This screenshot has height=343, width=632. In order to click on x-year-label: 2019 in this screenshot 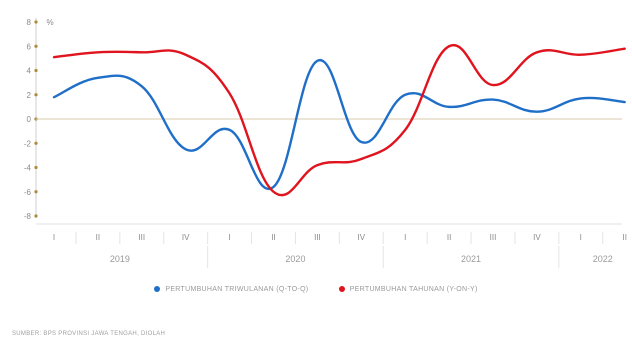, I will do `click(120, 259)`.